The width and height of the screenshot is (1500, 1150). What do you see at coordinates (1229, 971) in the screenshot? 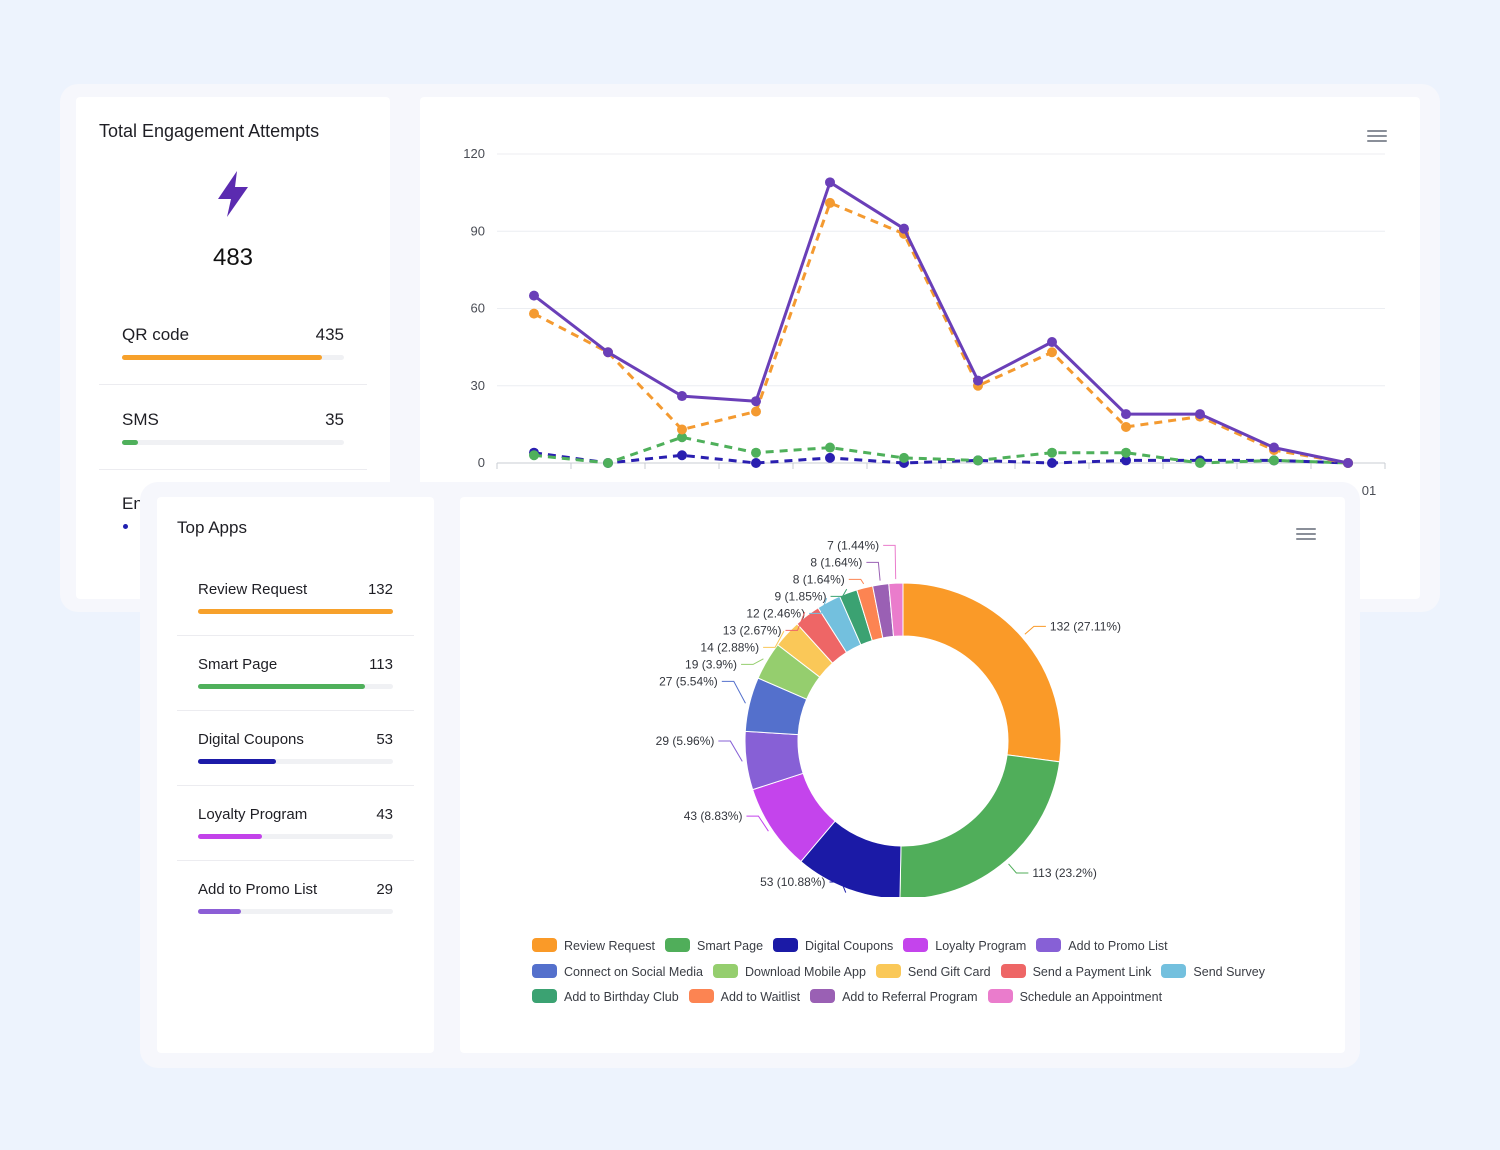
I see `legend-label: Send Survey` at bounding box center [1229, 971].